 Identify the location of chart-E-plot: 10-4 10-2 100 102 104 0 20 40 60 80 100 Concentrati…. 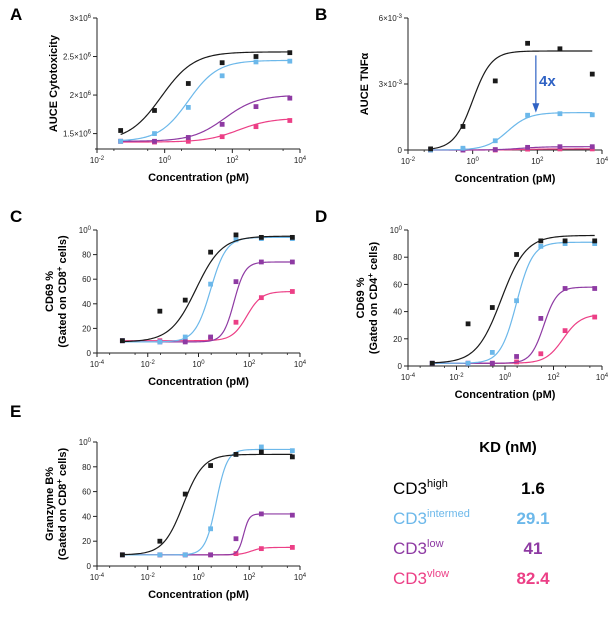
(175, 519).